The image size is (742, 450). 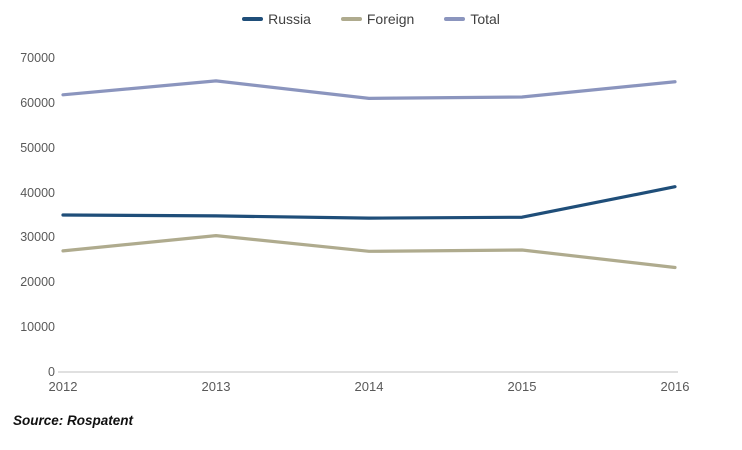 I want to click on x-tick-label-2013: 2013, so click(x=216, y=386).